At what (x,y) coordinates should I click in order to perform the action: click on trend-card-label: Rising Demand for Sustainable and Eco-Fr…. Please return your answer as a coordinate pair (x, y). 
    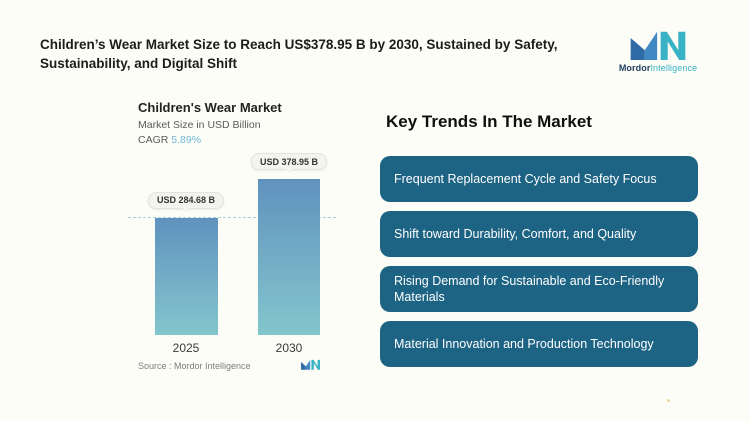
    Looking at the image, I should click on (529, 288).